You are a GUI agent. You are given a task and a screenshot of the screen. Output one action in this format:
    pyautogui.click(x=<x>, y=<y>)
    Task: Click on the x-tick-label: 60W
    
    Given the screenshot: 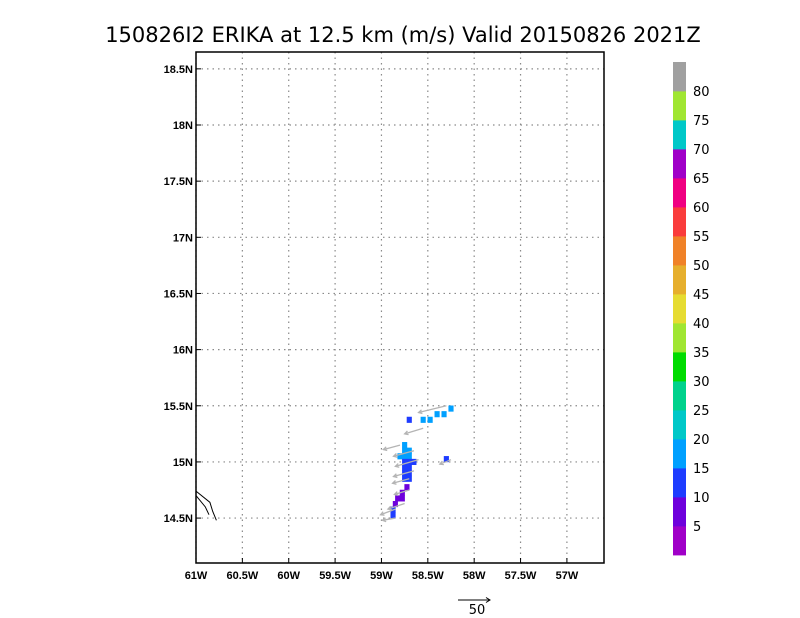 What is the action you would take?
    pyautogui.click(x=288, y=576)
    